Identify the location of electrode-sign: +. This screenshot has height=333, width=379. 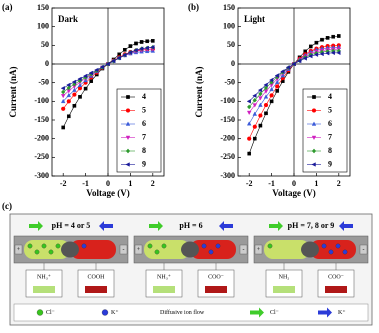
(139, 250).